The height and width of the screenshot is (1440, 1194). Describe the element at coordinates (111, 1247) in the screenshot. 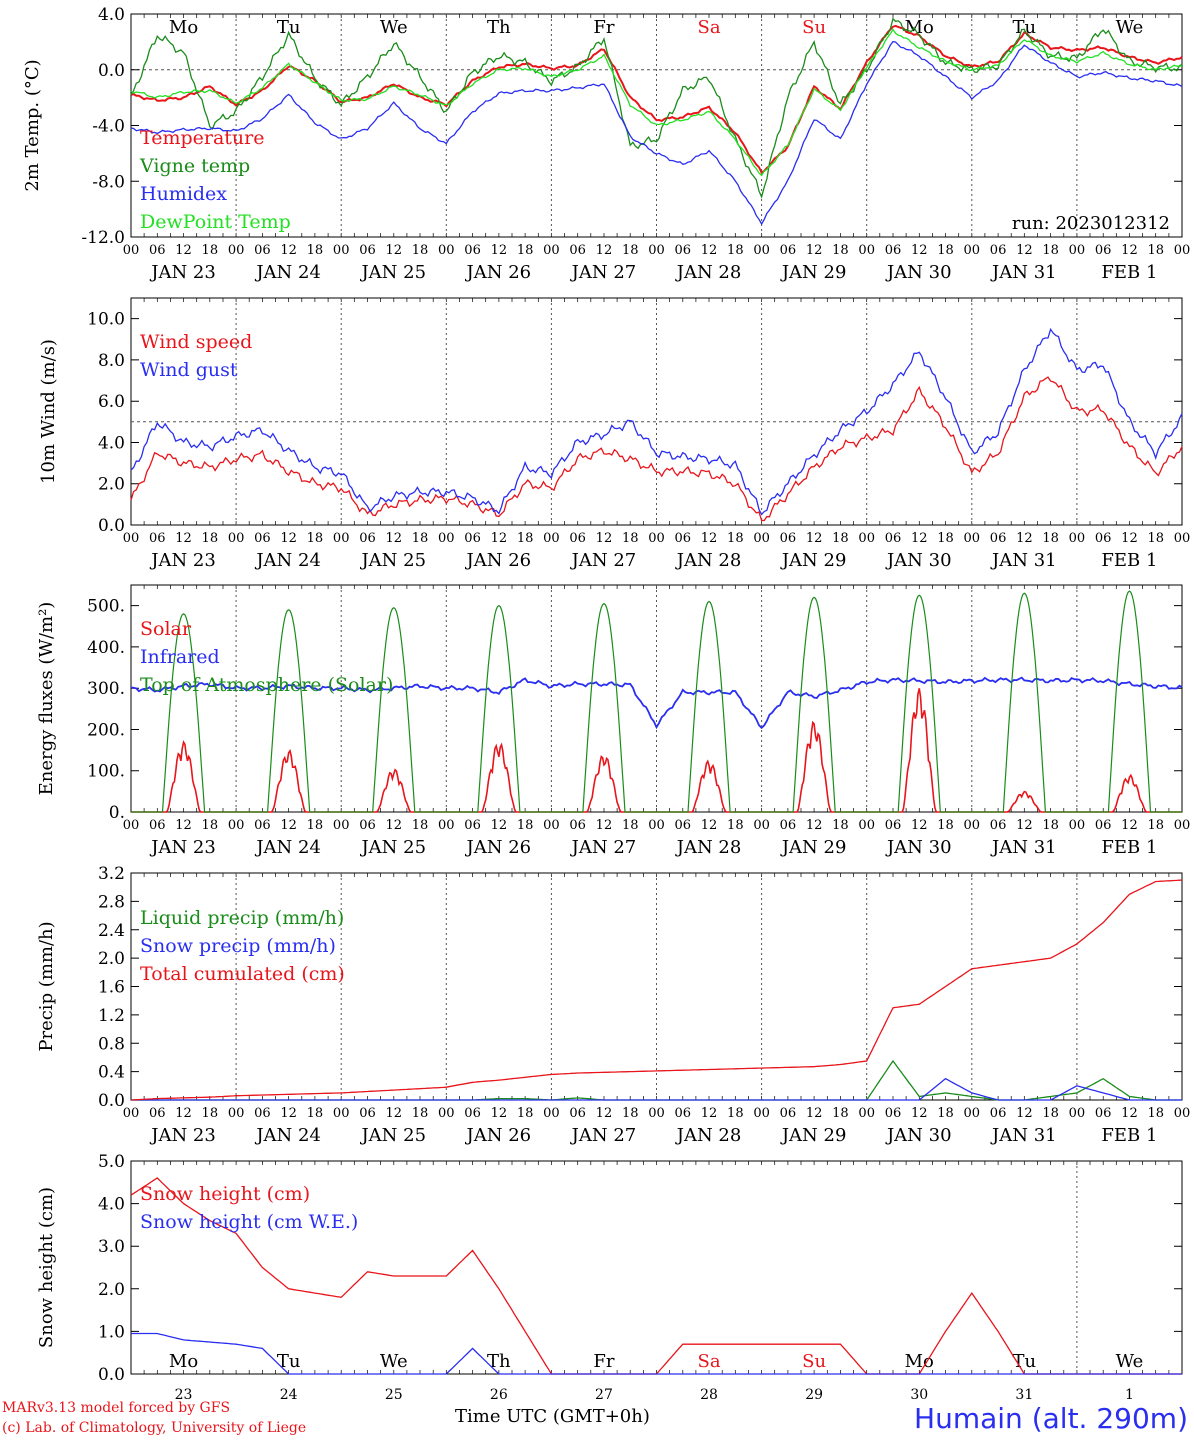

I see `y-tick-label: 3.0` at that location.